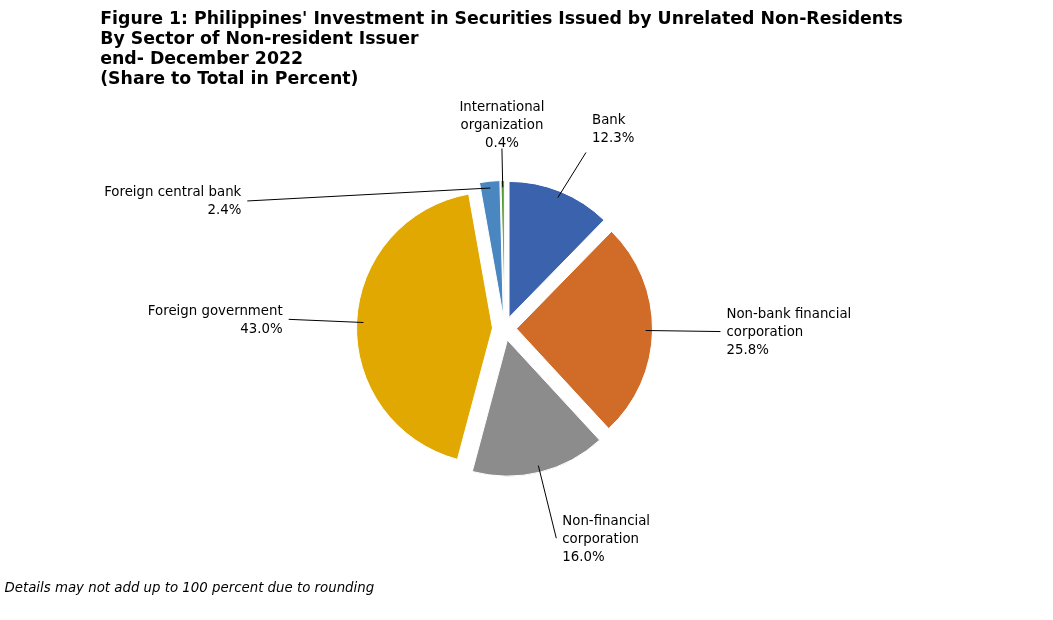 The height and width of the screenshot is (620, 1053). I want to click on slice-label: Non-financial corporation, so click(606, 529).